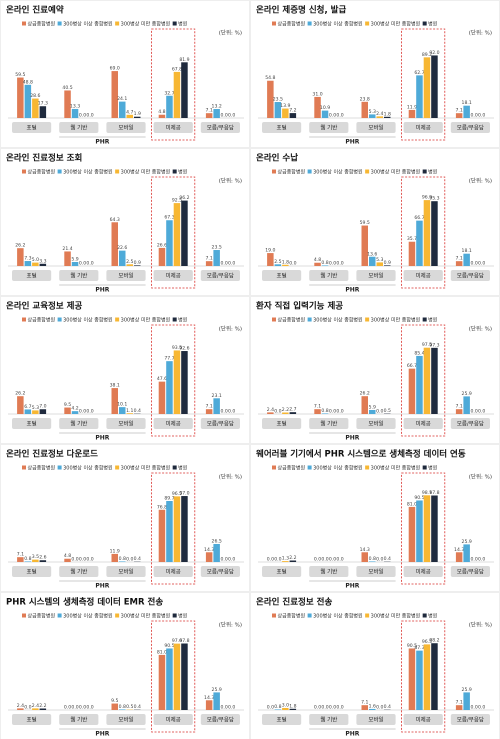  Describe the element at coordinates (44, 306) in the screenshot. I see `chart-title: 온라인 교육정보 제공` at that location.